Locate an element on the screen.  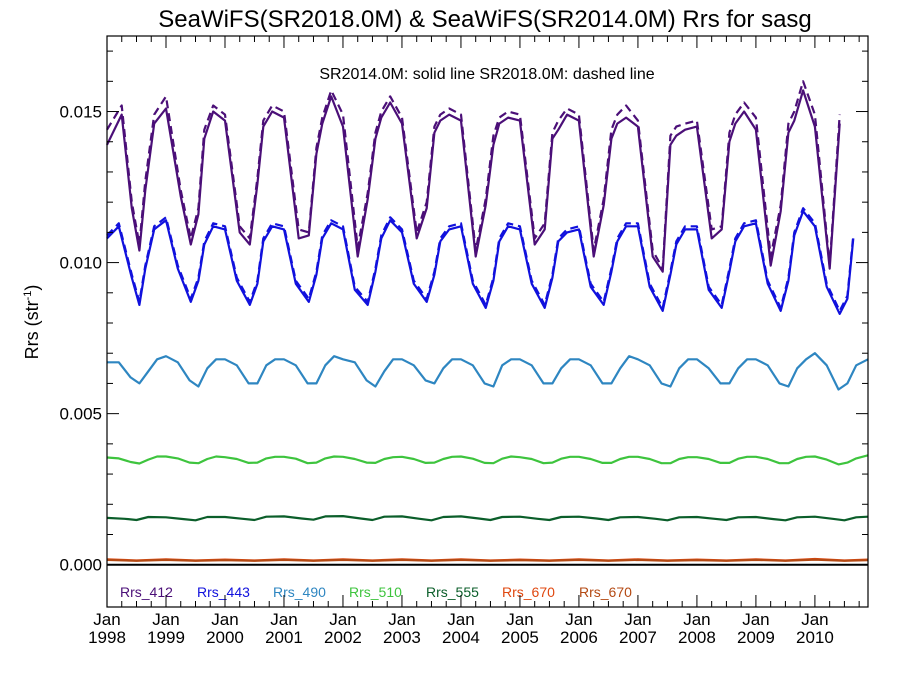
y-axis-label-end: ) is located at coordinates (32, 288).